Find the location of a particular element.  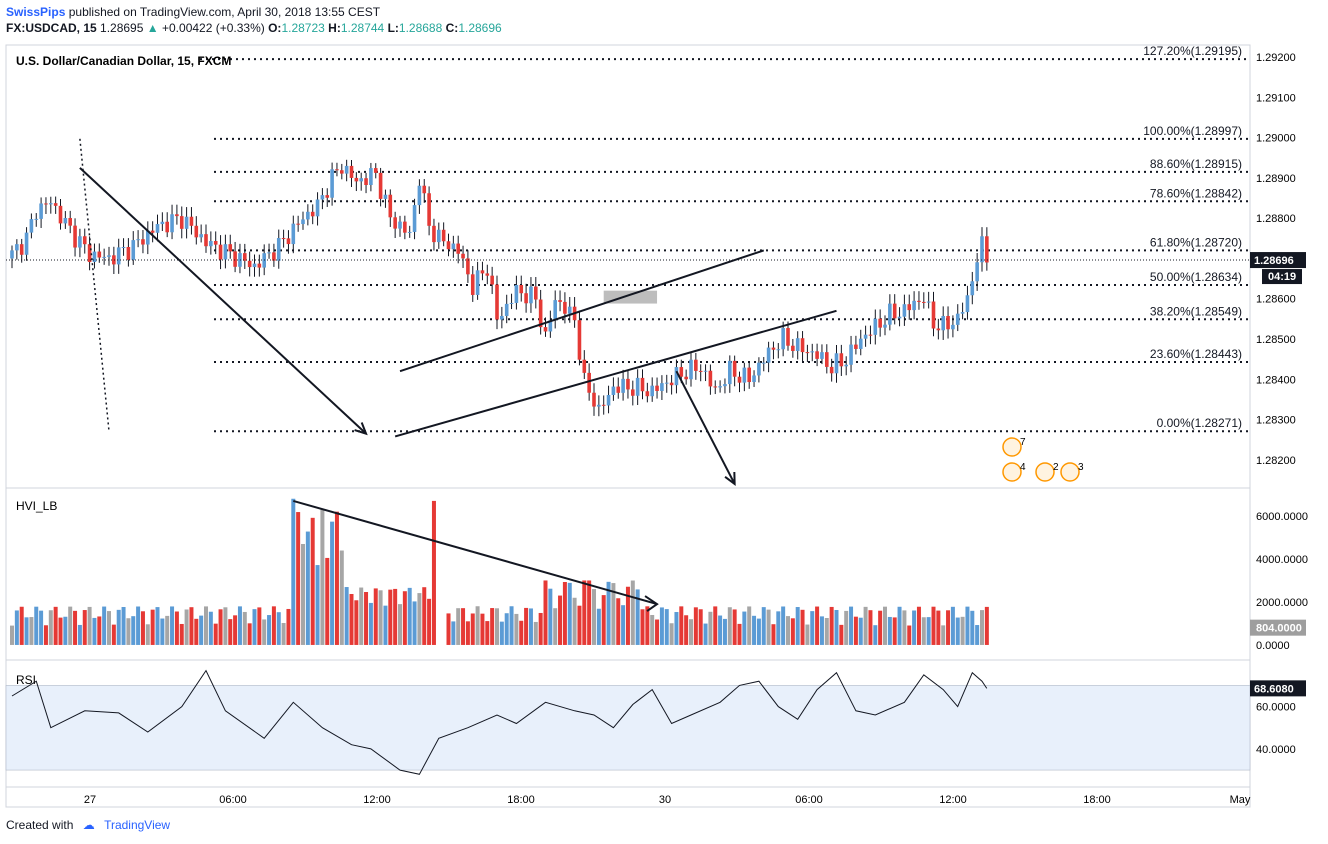

close-label: C: is located at coordinates (452, 28).